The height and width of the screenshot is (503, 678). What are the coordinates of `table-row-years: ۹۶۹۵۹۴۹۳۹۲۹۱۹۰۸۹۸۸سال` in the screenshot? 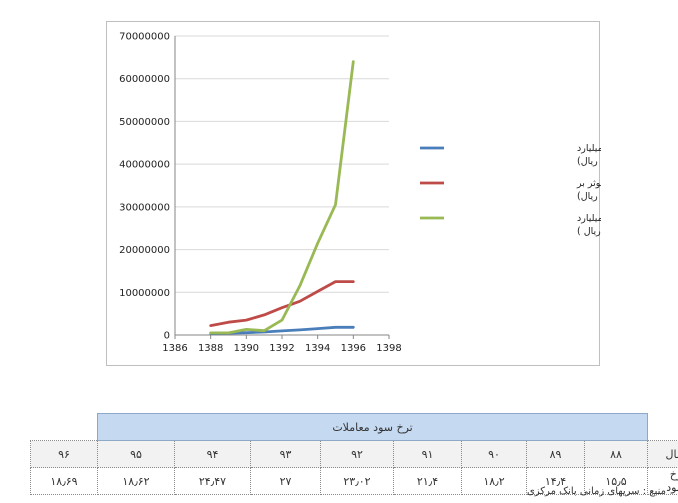 It's located at (354, 454).